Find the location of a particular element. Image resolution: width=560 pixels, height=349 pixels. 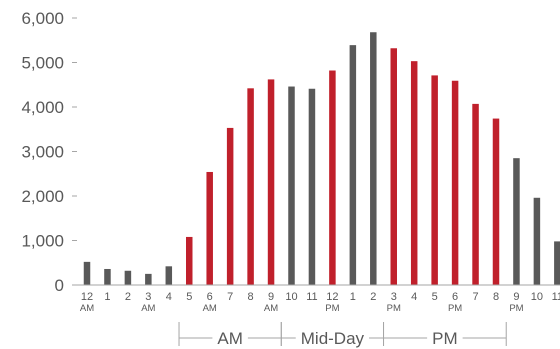

period-bracket-0: AM is located at coordinates (230, 335).